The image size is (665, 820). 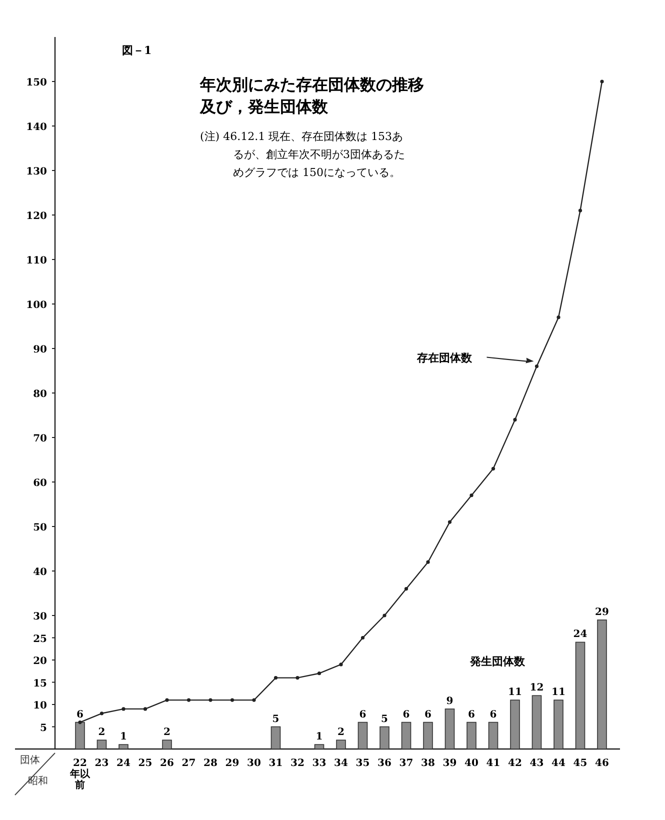 I want to click on x-tick-label: 43, so click(x=537, y=763).